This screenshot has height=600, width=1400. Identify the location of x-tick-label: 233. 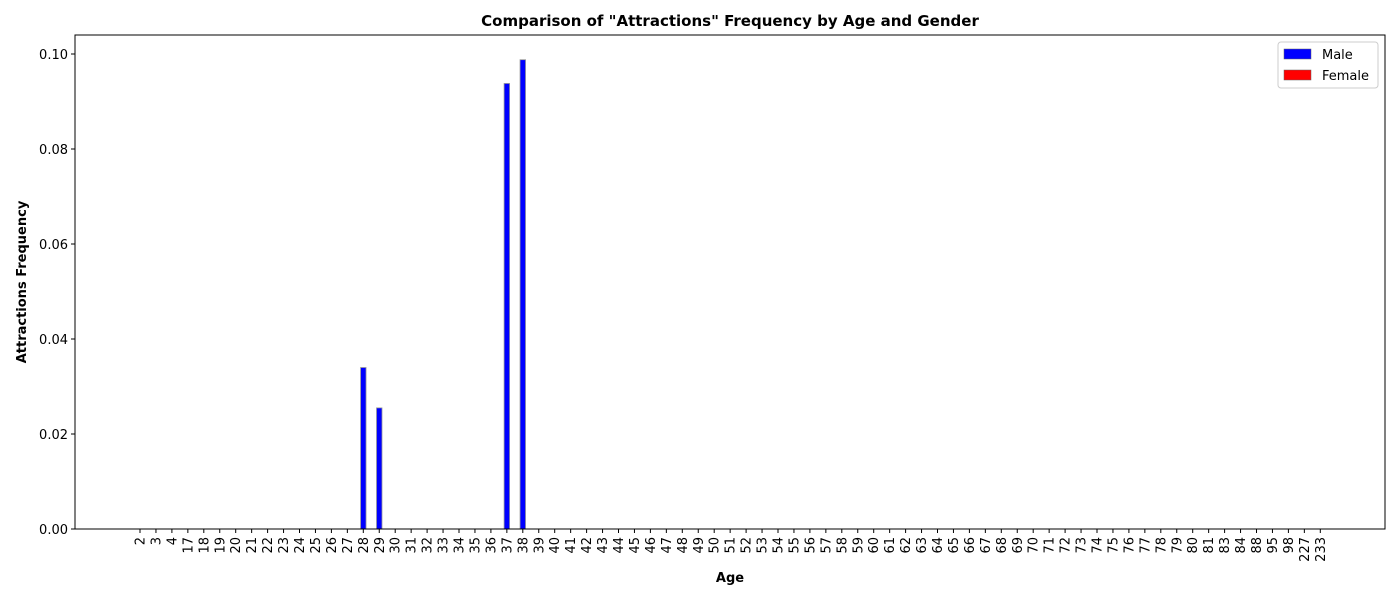
(1321, 549).